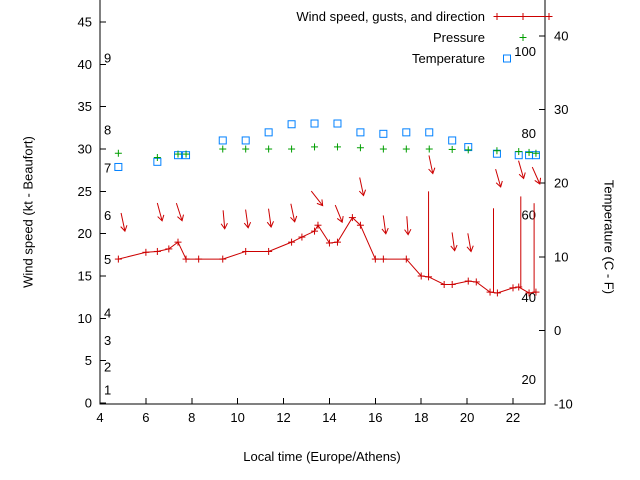 This screenshot has height=480, width=640. I want to click on svg-text: 25, so click(85, 191).